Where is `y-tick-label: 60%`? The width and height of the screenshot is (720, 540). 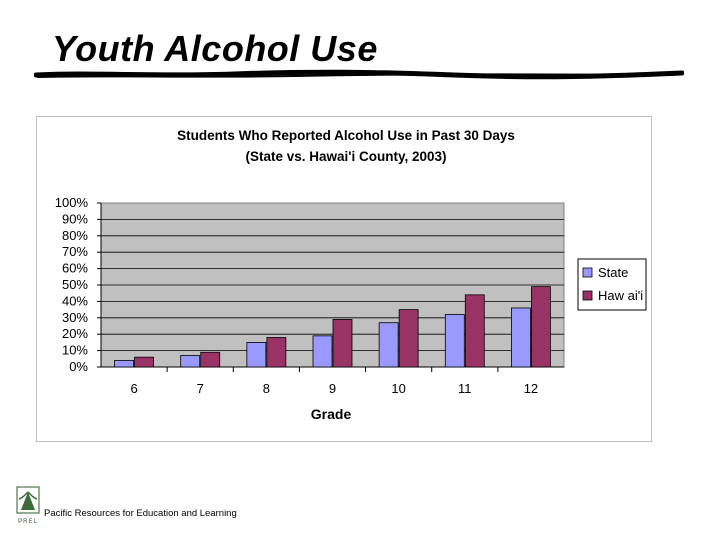 y-tick-label: 60% is located at coordinates (75, 268).